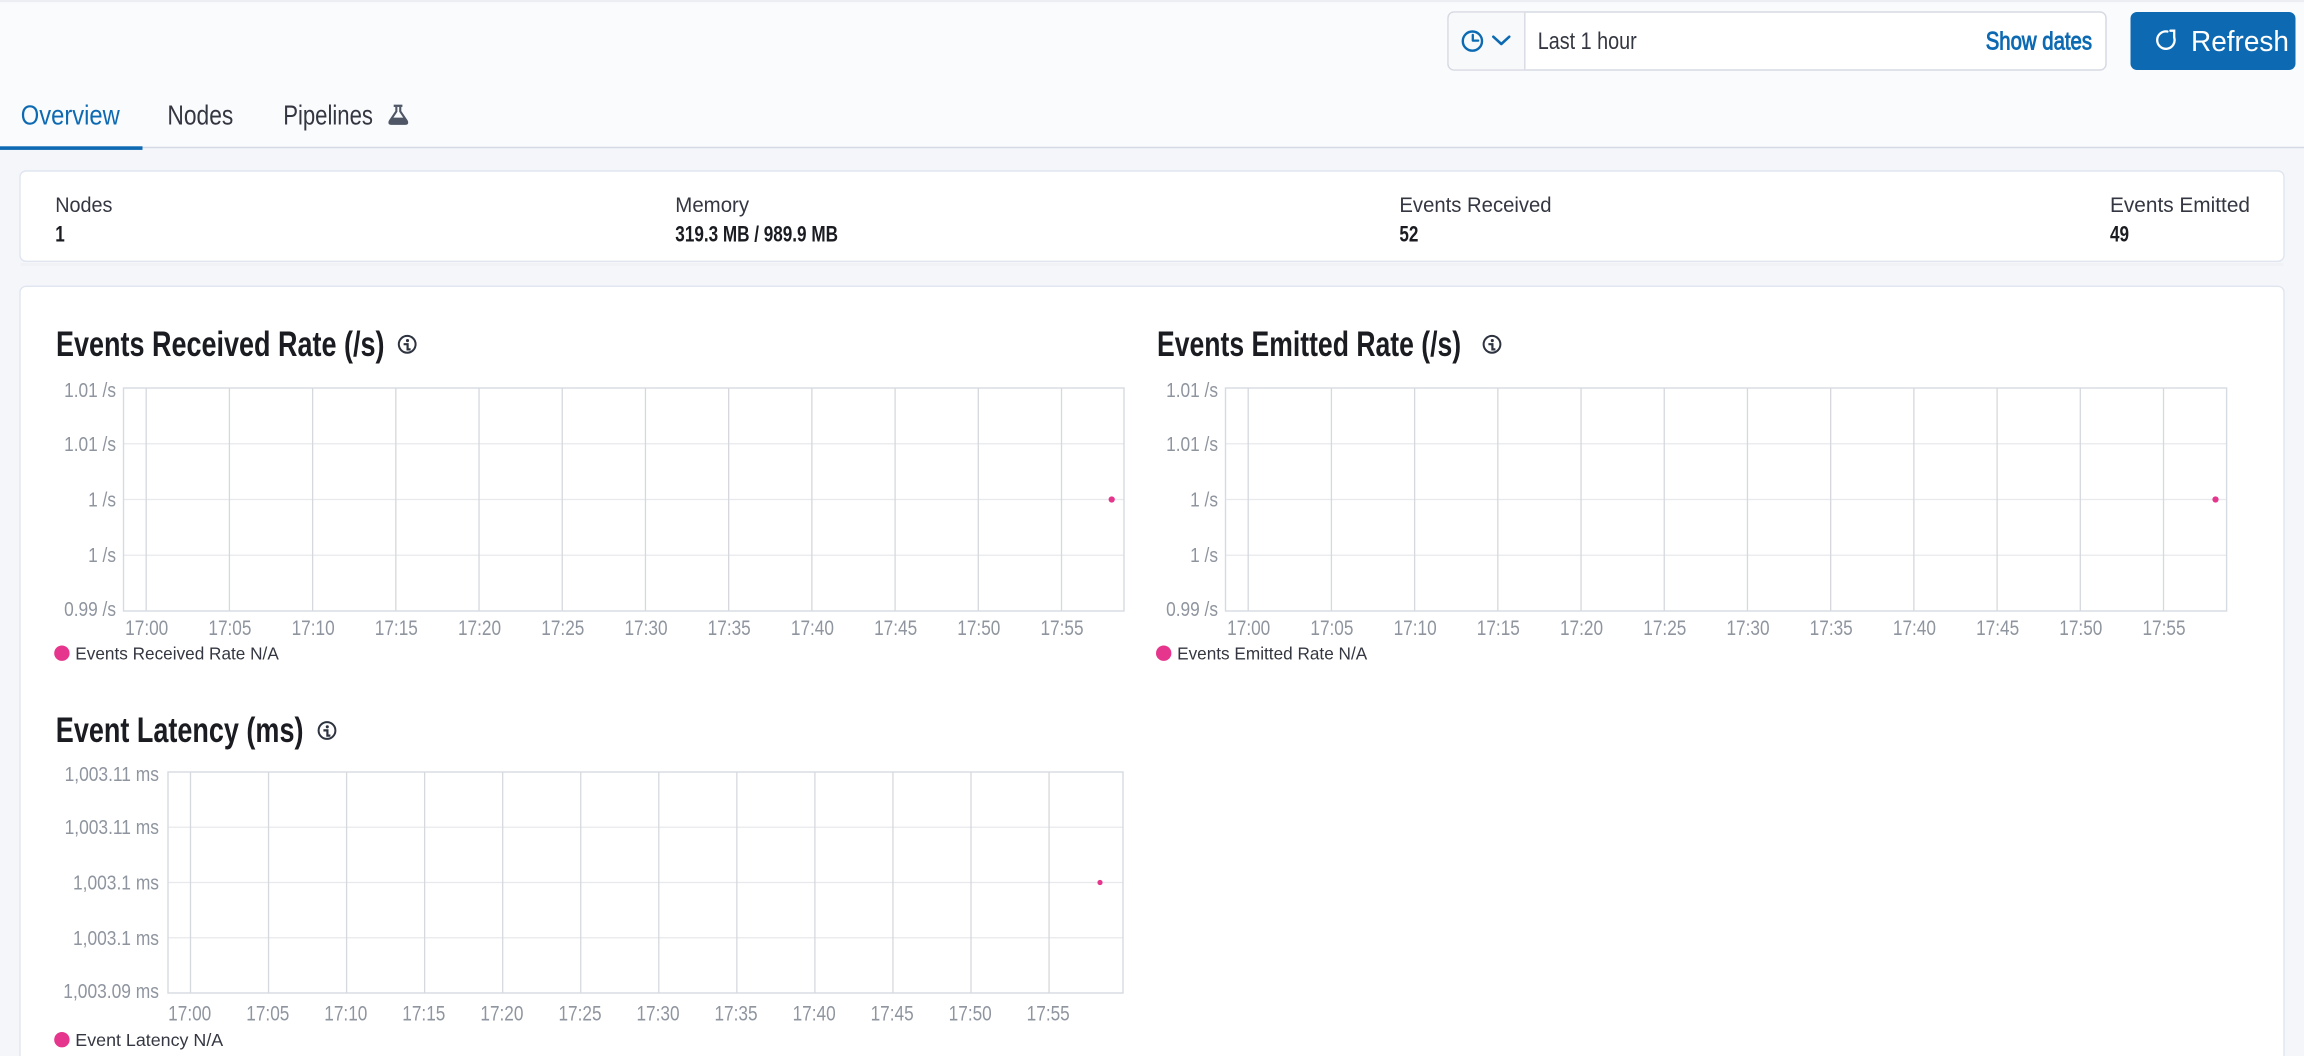 The image size is (2304, 1056). I want to click on svg-text: Events Emitted Rate (/s), so click(1309, 343).